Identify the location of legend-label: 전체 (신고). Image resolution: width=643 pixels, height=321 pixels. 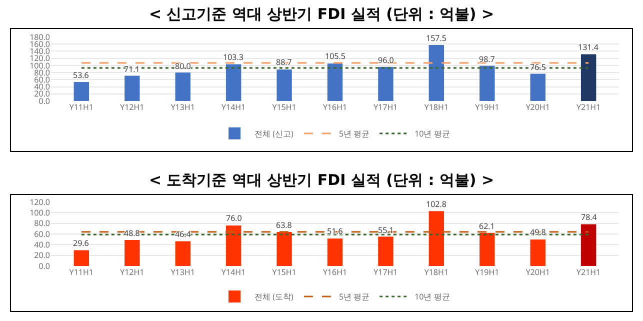
(274, 134).